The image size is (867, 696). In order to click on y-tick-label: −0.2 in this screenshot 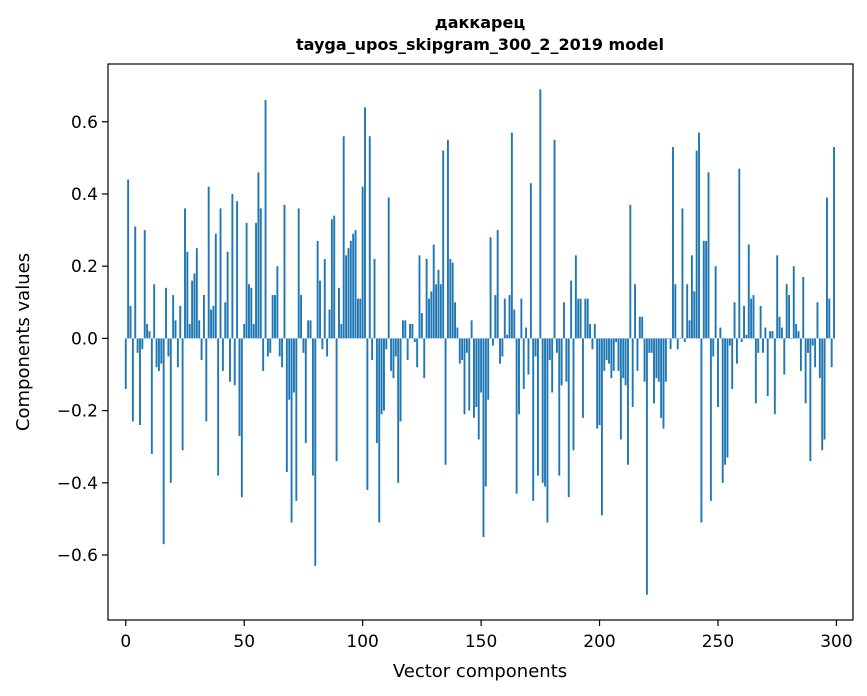, I will do `click(77, 412)`.